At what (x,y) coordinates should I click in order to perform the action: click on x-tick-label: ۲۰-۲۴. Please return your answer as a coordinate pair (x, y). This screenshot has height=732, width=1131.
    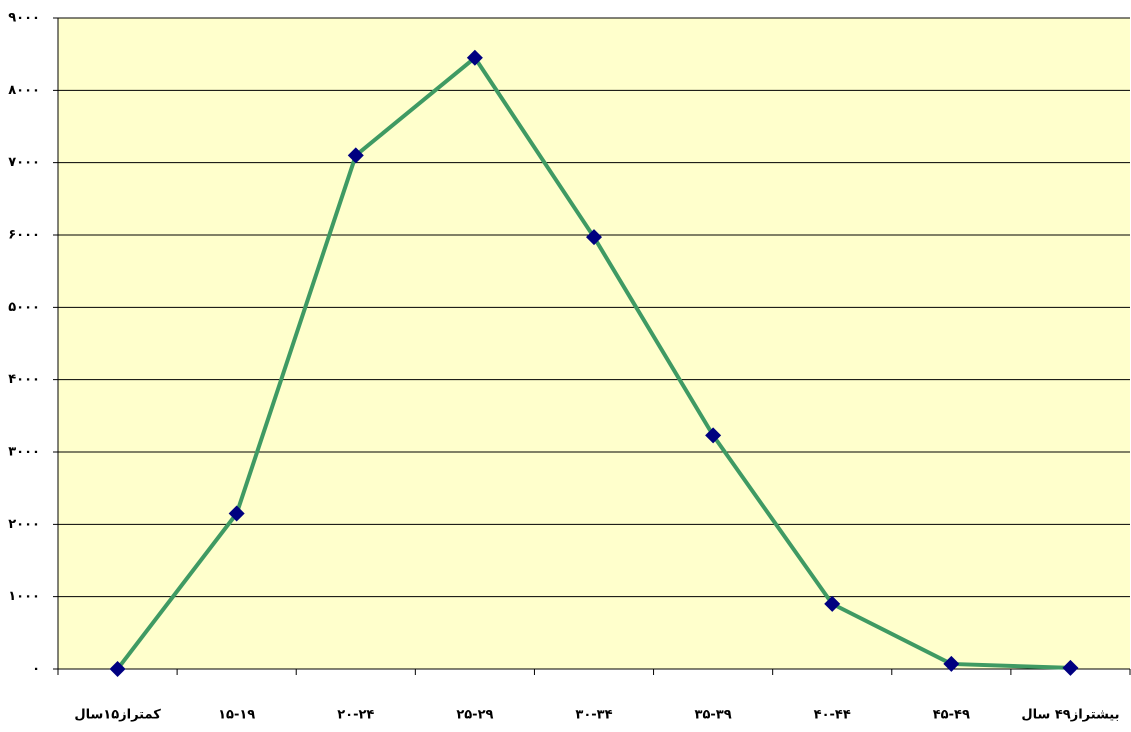
    Looking at the image, I should click on (355, 715).